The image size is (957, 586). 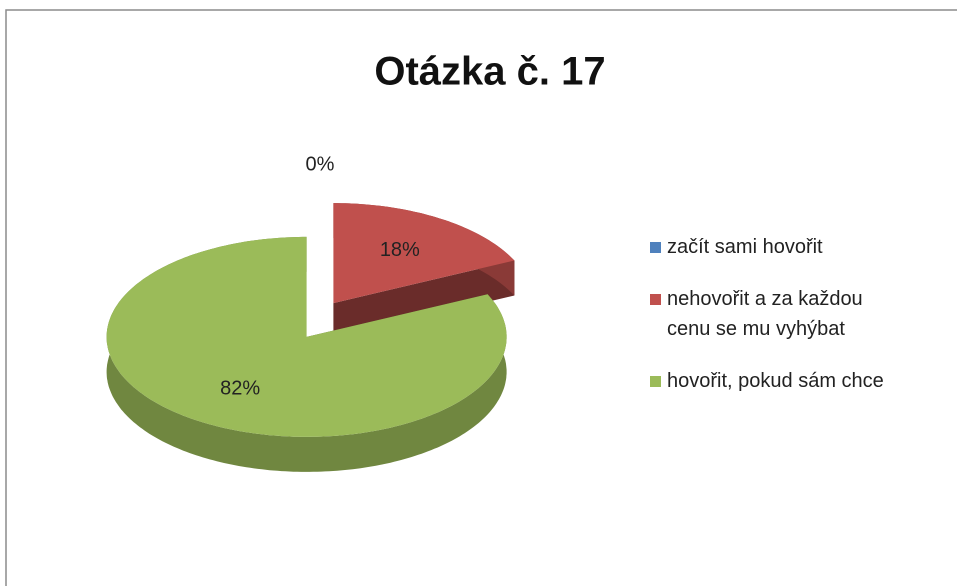 I want to click on legend-label: hovořit, pokud sám chce, so click(x=775, y=381).